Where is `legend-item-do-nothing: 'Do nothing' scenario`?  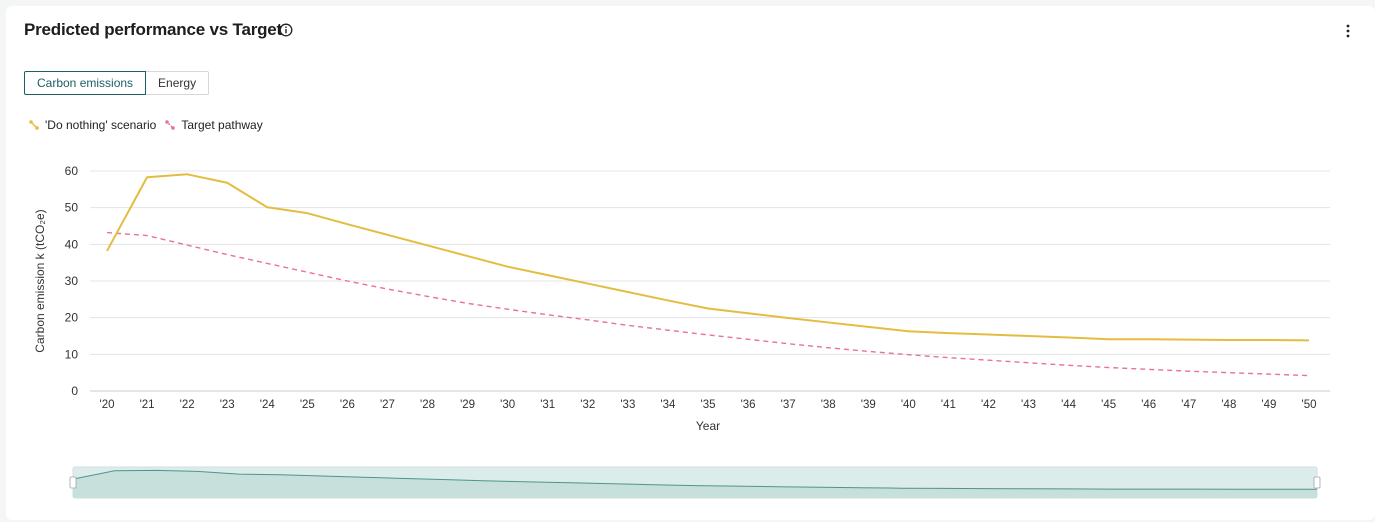 legend-item-do-nothing: 'Do nothing' scenario is located at coordinates (92, 125).